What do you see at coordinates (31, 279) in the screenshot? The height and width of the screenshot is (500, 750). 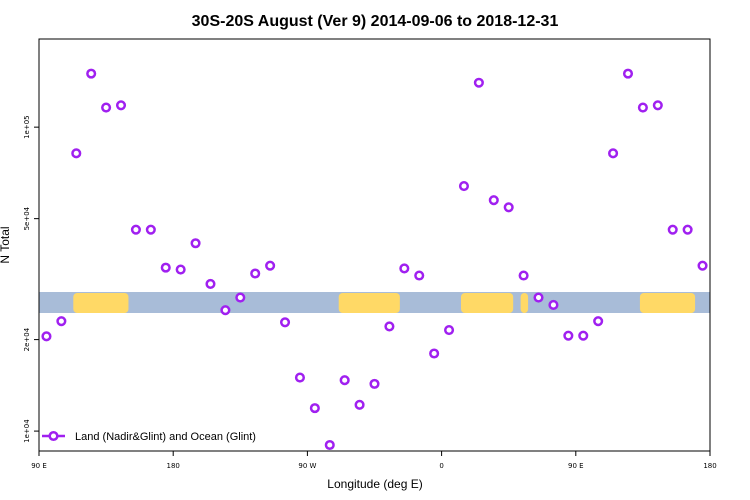 I see `y-axis: 1e+04 2e+04 5e+04 1e+05` at bounding box center [31, 279].